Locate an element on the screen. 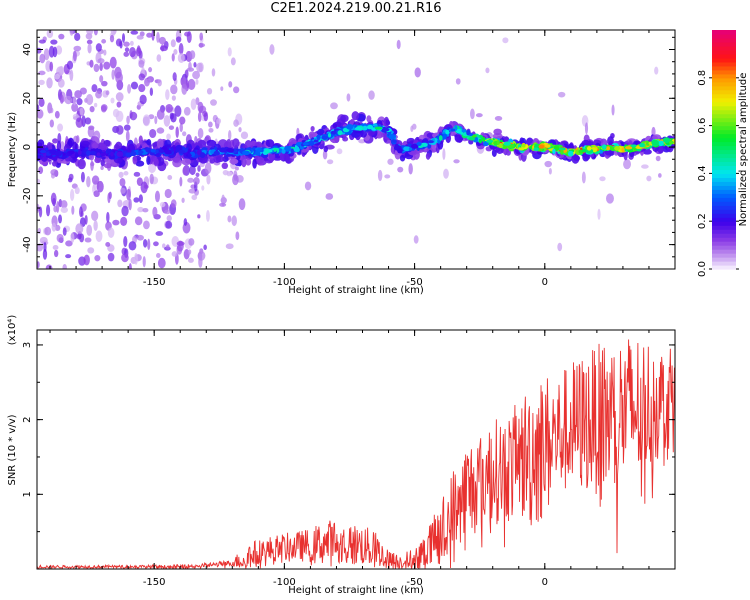 Image resolution: width=750 pixels, height=600 pixels. spectrogram-y-label: Frequency (Hz) is located at coordinates (12, 150).